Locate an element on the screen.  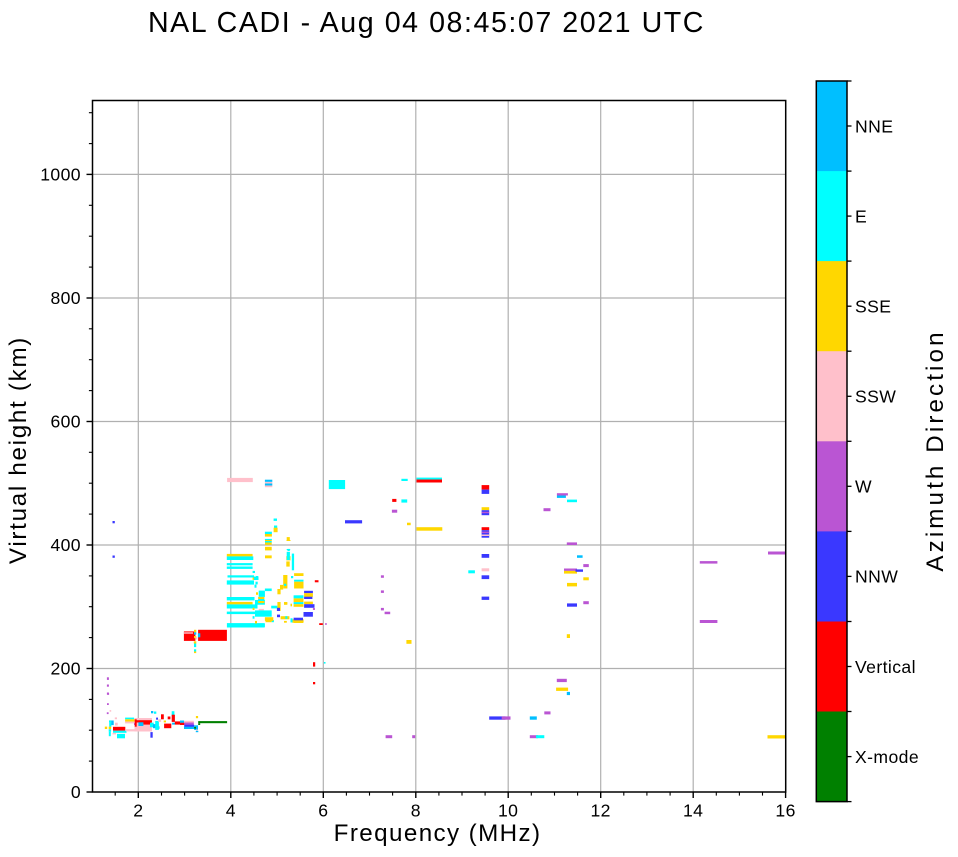
svg-text: 1000 is located at coordinates (60, 174).